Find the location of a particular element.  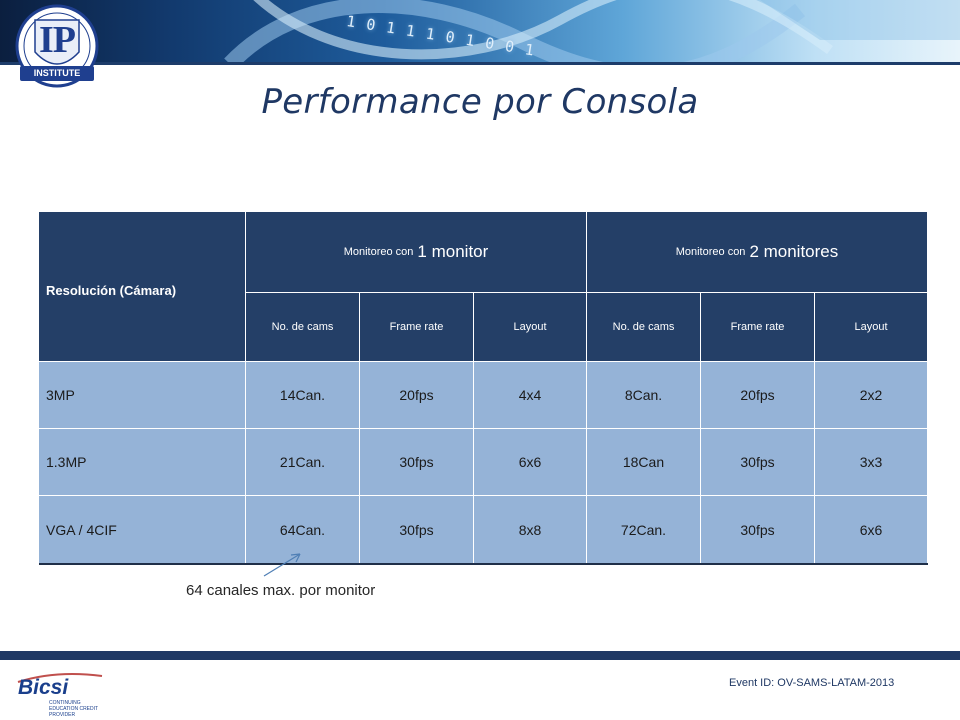

group-large-label: 1 monitor is located at coordinates (453, 251).